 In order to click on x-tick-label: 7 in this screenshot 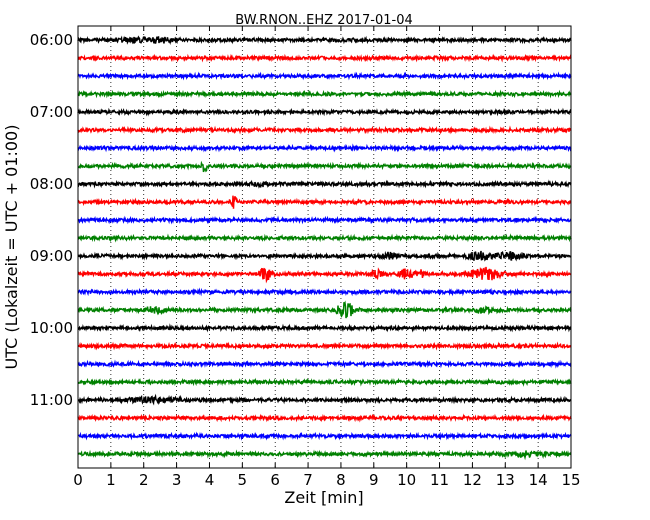, I will do `click(308, 480)`.